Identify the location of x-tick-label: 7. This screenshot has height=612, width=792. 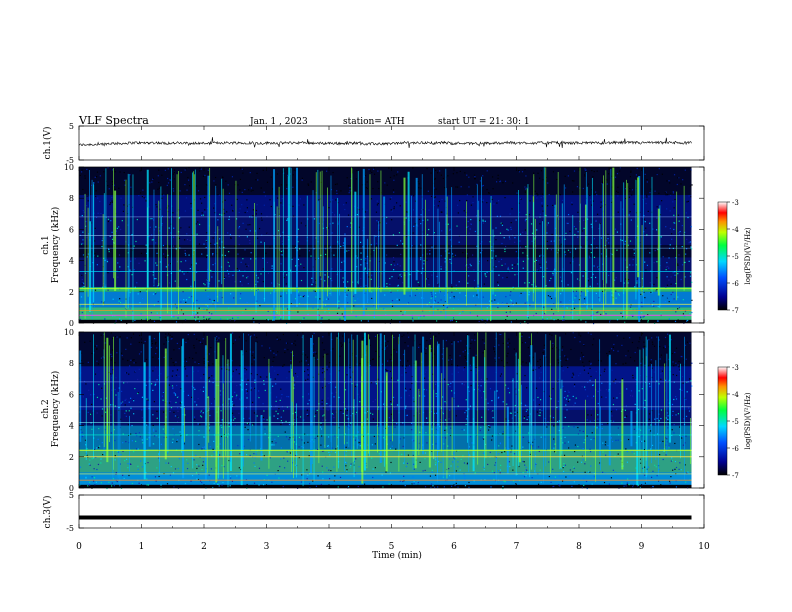
(517, 547).